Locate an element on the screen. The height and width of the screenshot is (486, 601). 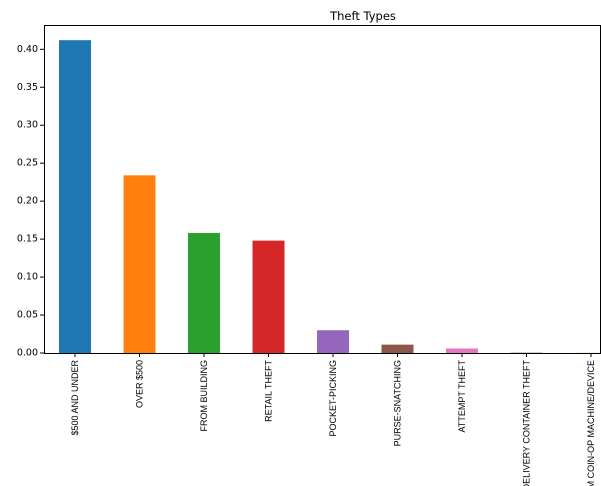
chart-title: Theft Types is located at coordinates (362, 16).